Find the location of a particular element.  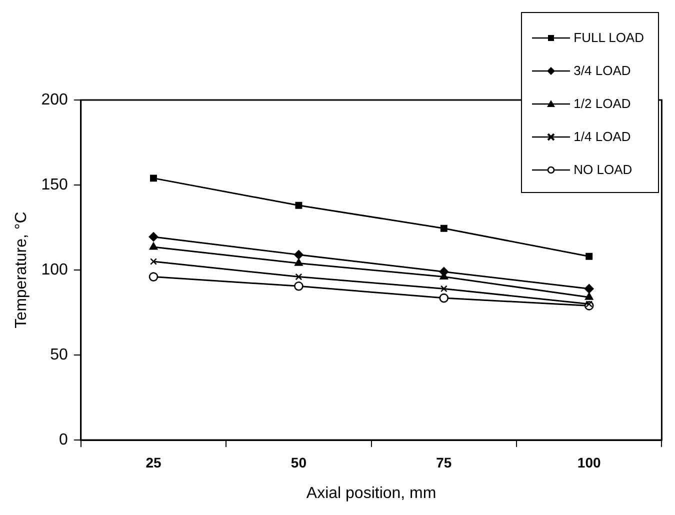

x-tick-label: 75 is located at coordinates (444, 462).